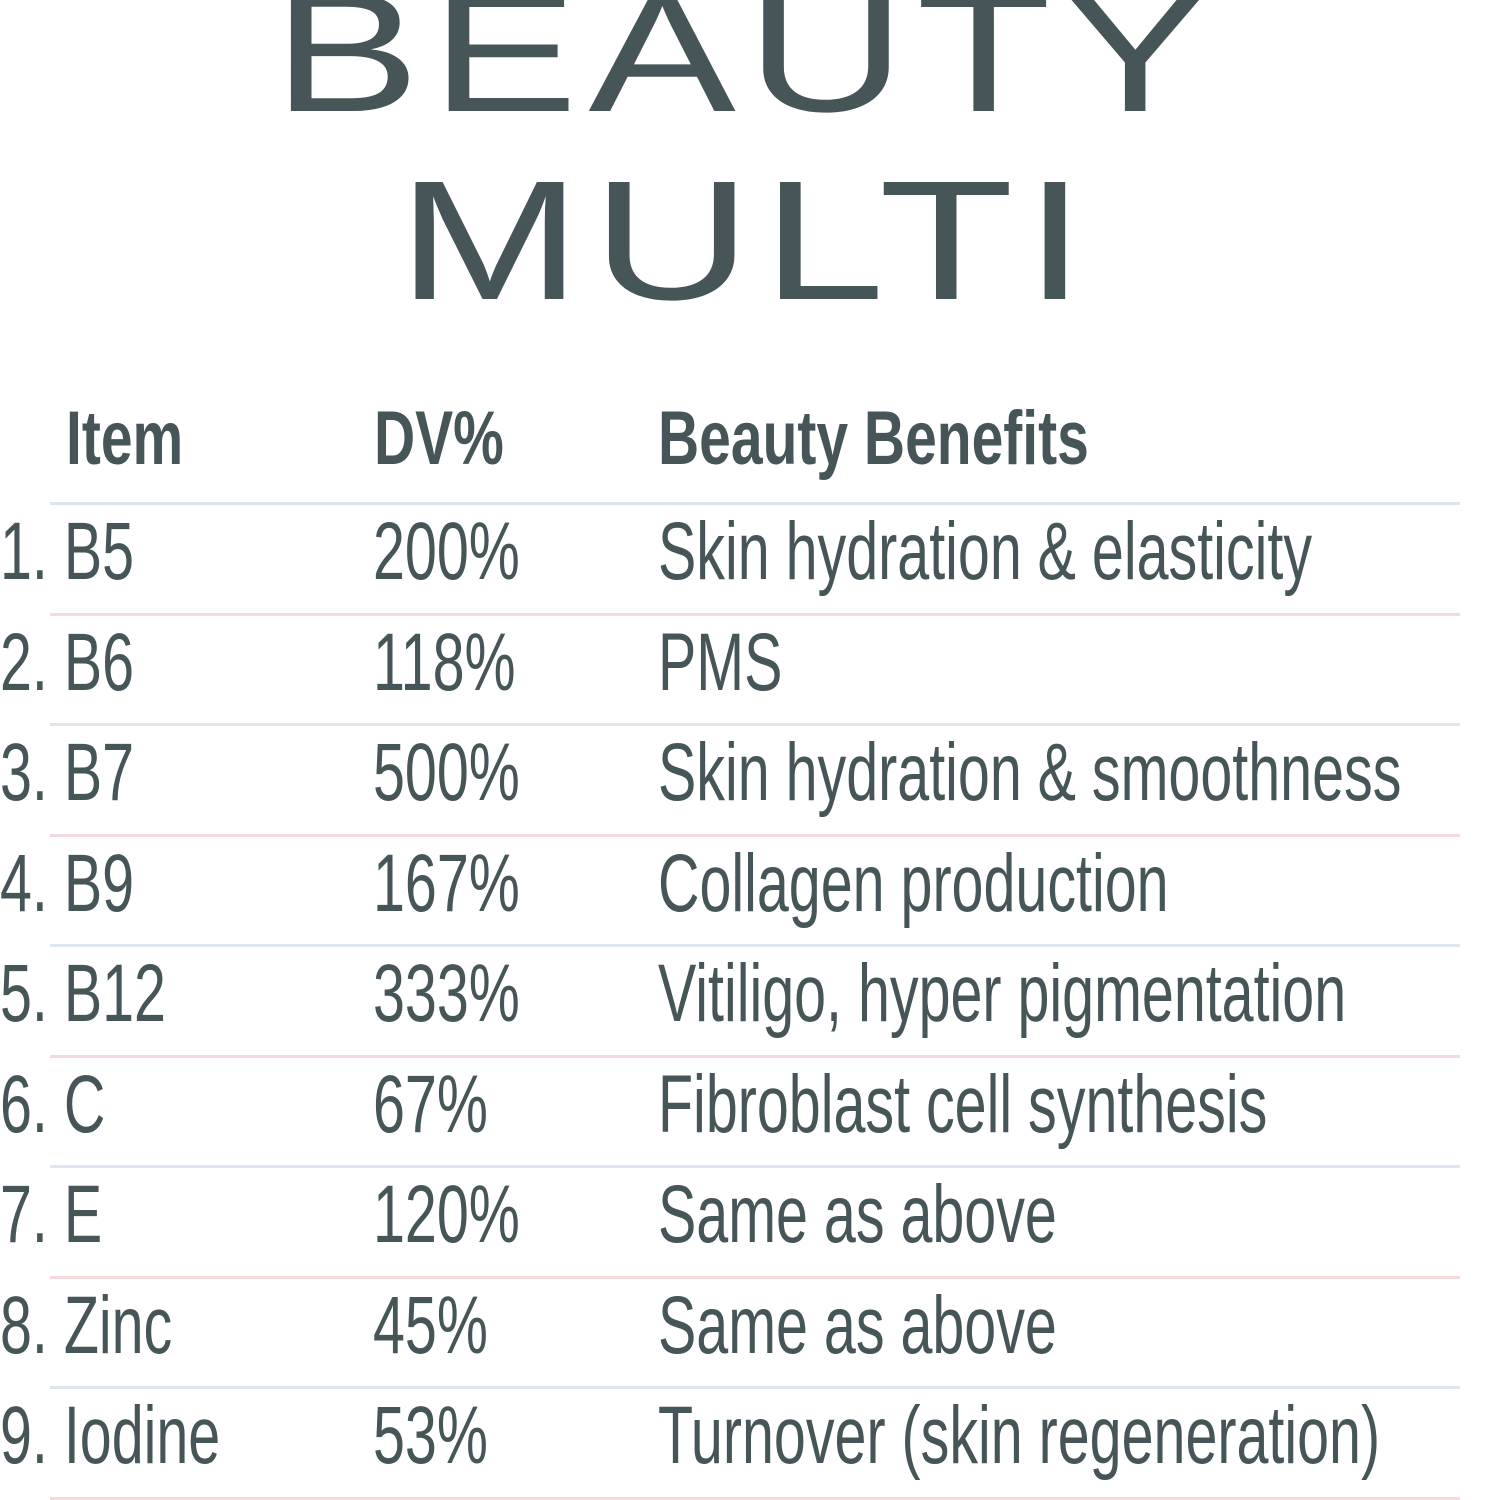  I want to click on item-cell: 3. B7, so click(67, 772).